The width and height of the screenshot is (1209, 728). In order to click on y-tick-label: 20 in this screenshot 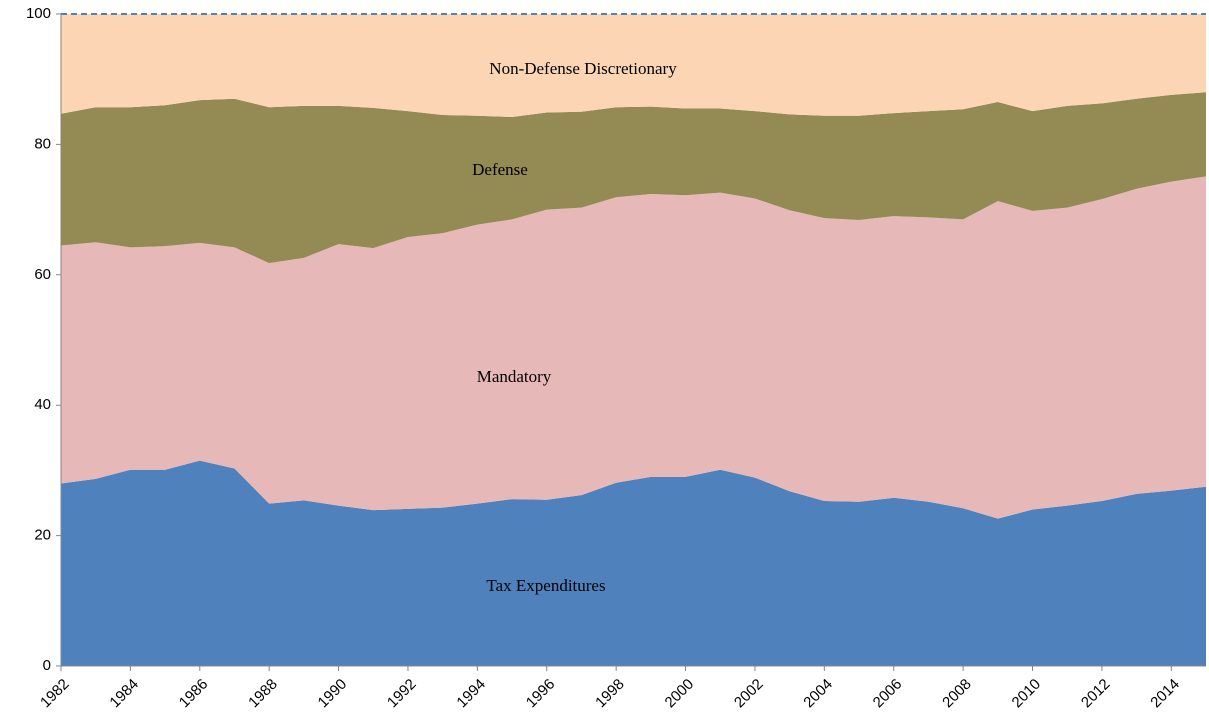, I will do `click(42, 535)`.